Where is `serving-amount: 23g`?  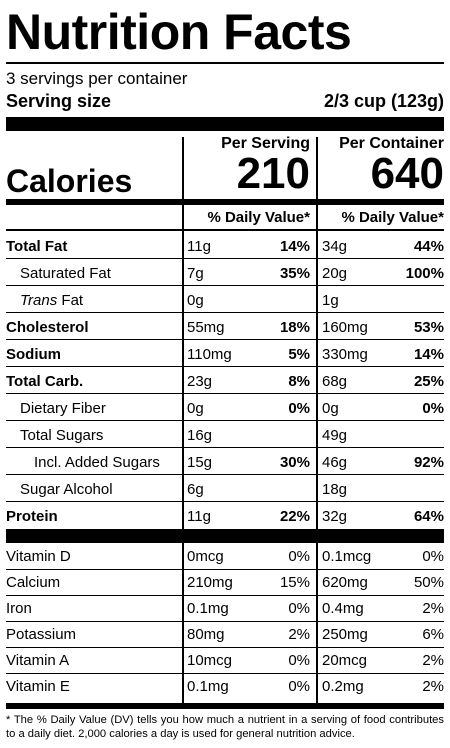
serving-amount: 23g is located at coordinates (200, 381).